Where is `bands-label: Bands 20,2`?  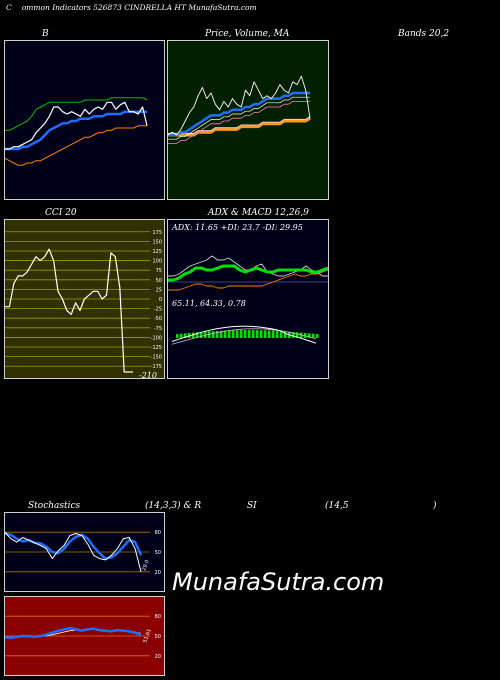
bands-label: Bands 20,2 is located at coordinates (424, 34).